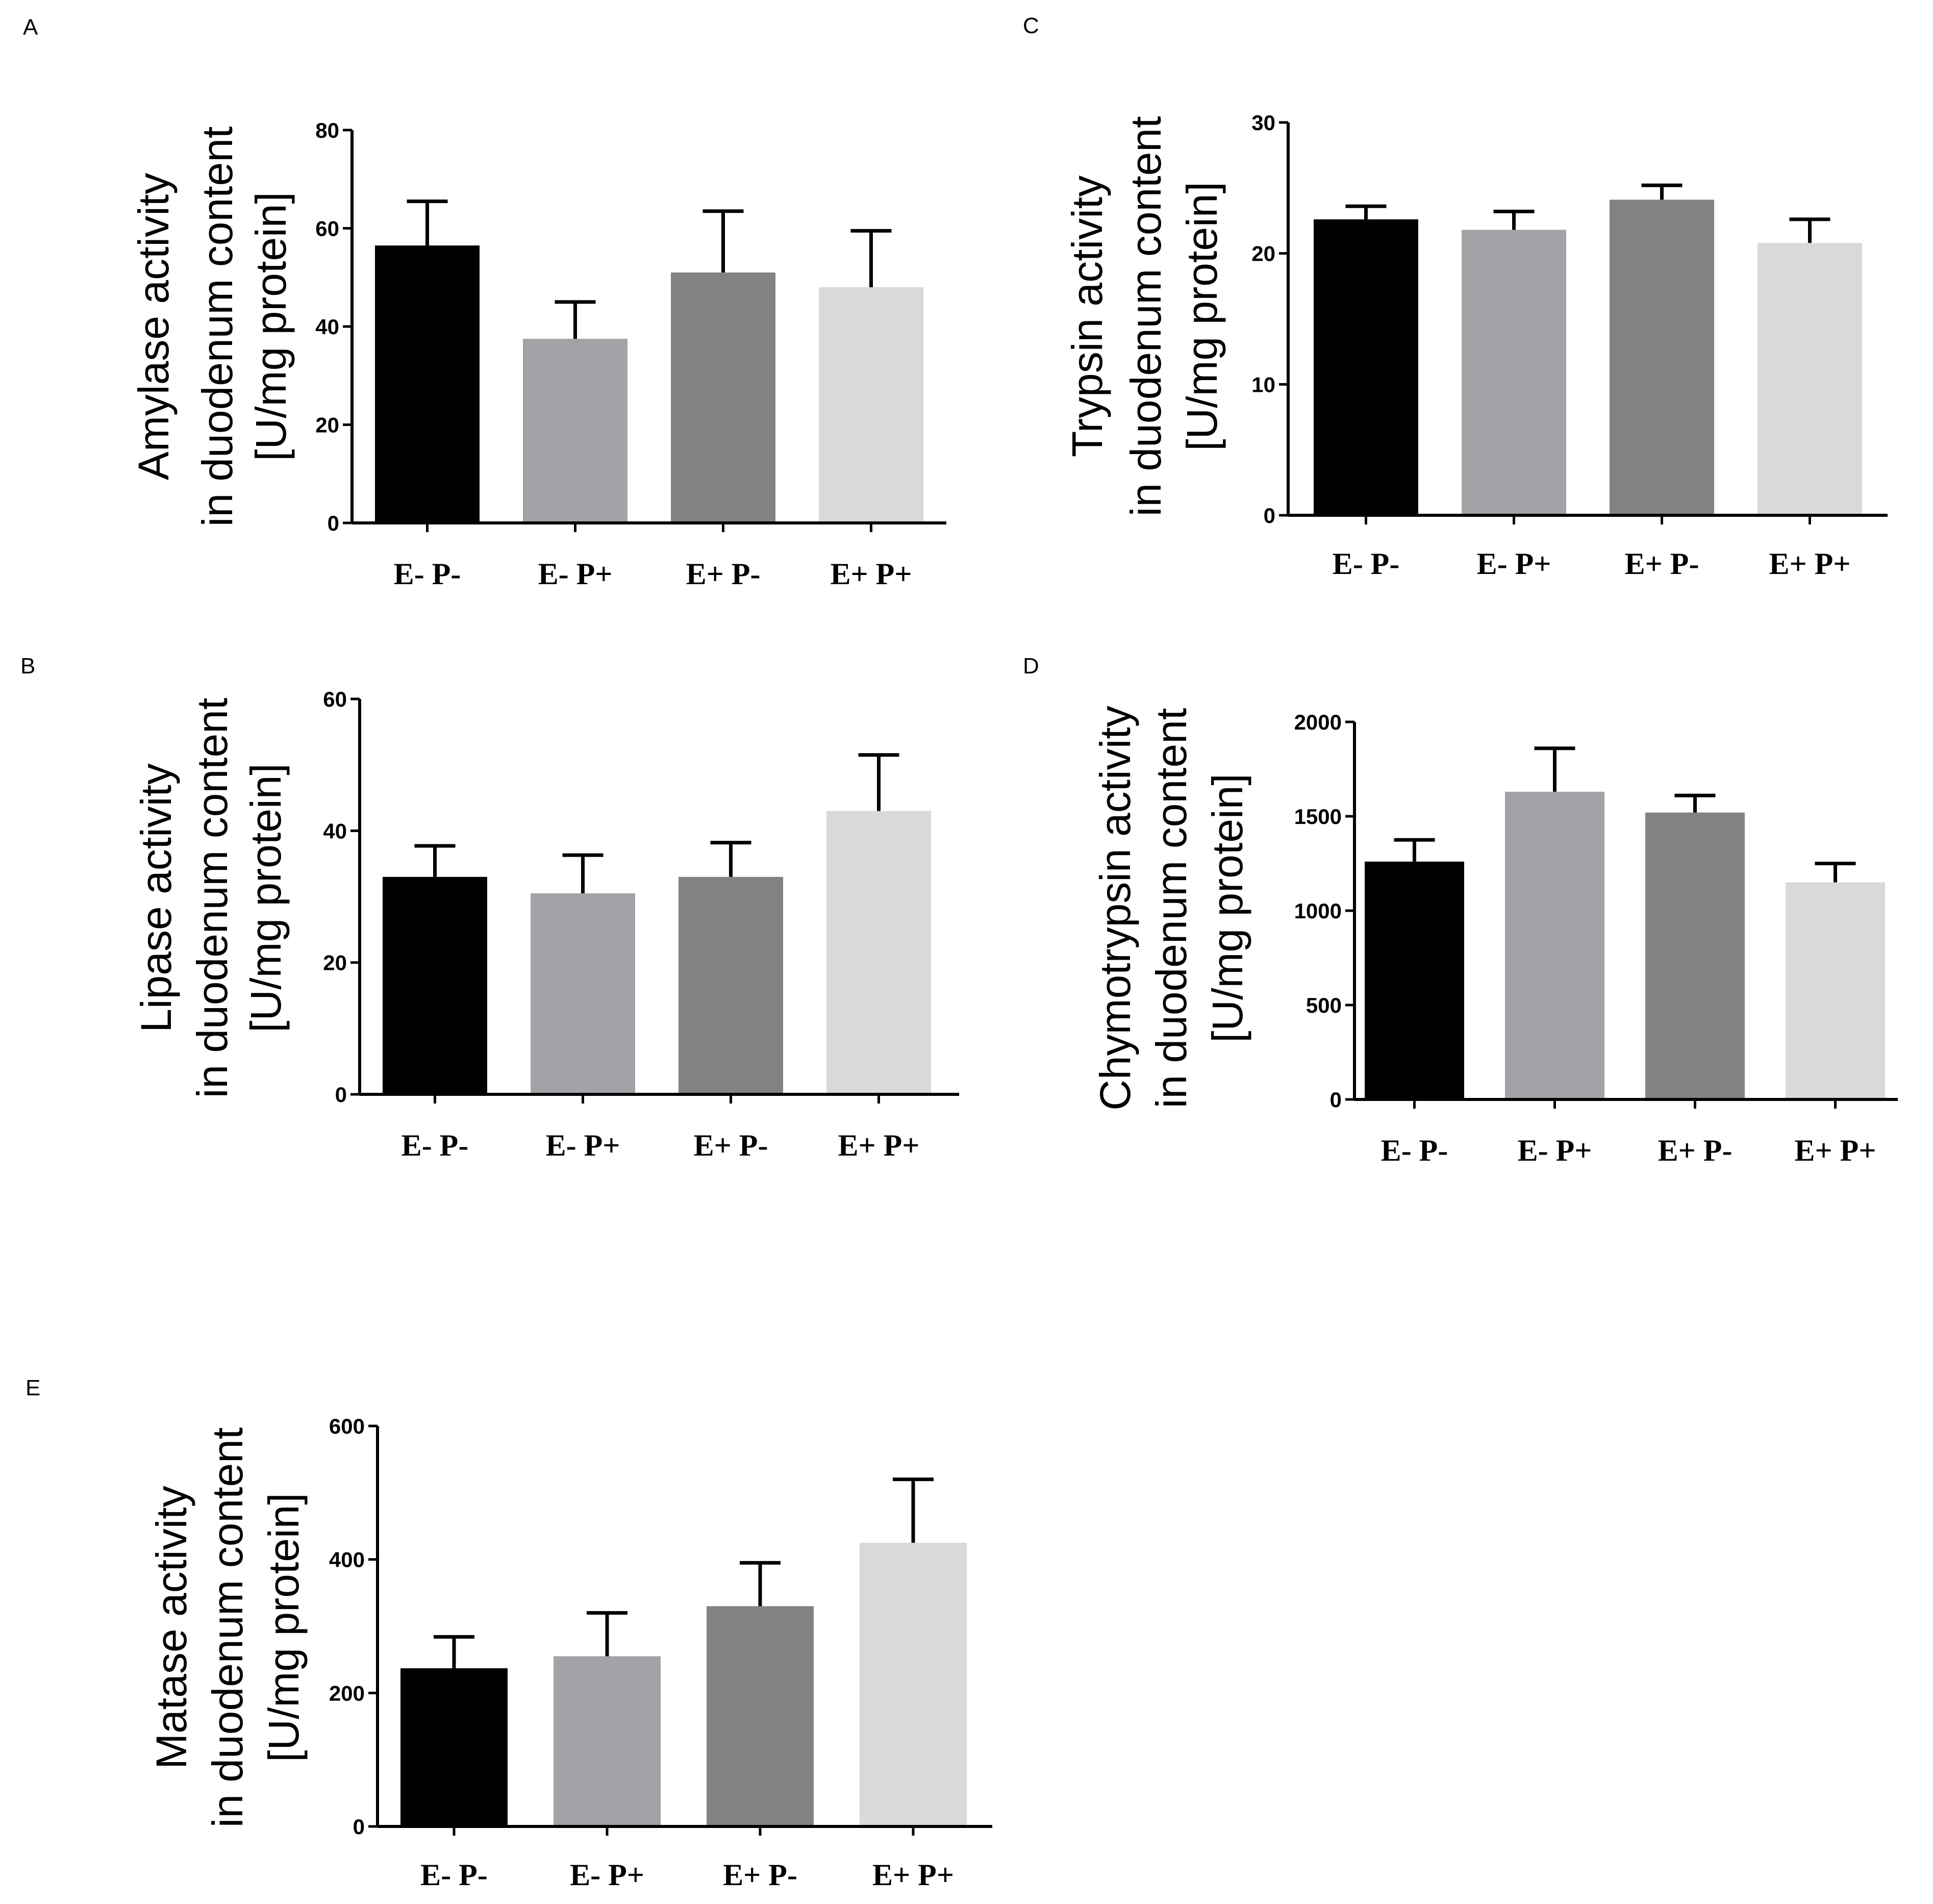 The height and width of the screenshot is (1904, 1933). Describe the element at coordinates (1324, 1005) in the screenshot. I see `y-tick-label: 500` at that location.